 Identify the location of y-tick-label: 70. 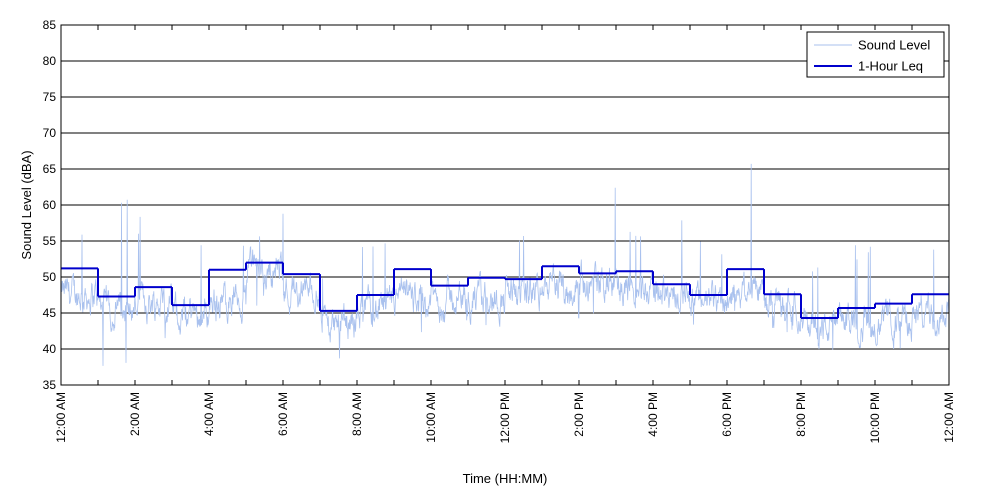
(50, 133).